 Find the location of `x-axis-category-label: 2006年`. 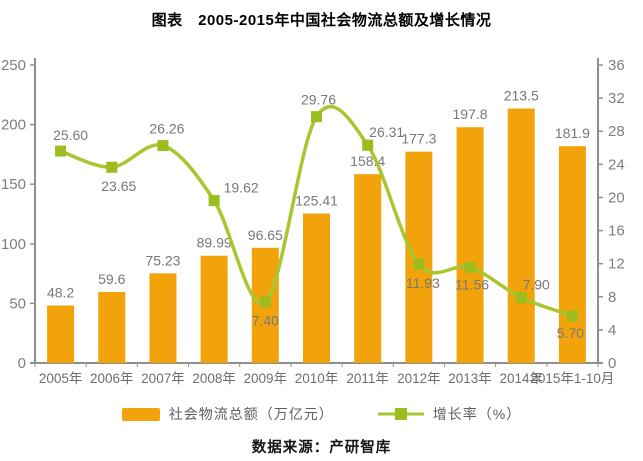

x-axis-category-label: 2006年 is located at coordinates (112, 378).